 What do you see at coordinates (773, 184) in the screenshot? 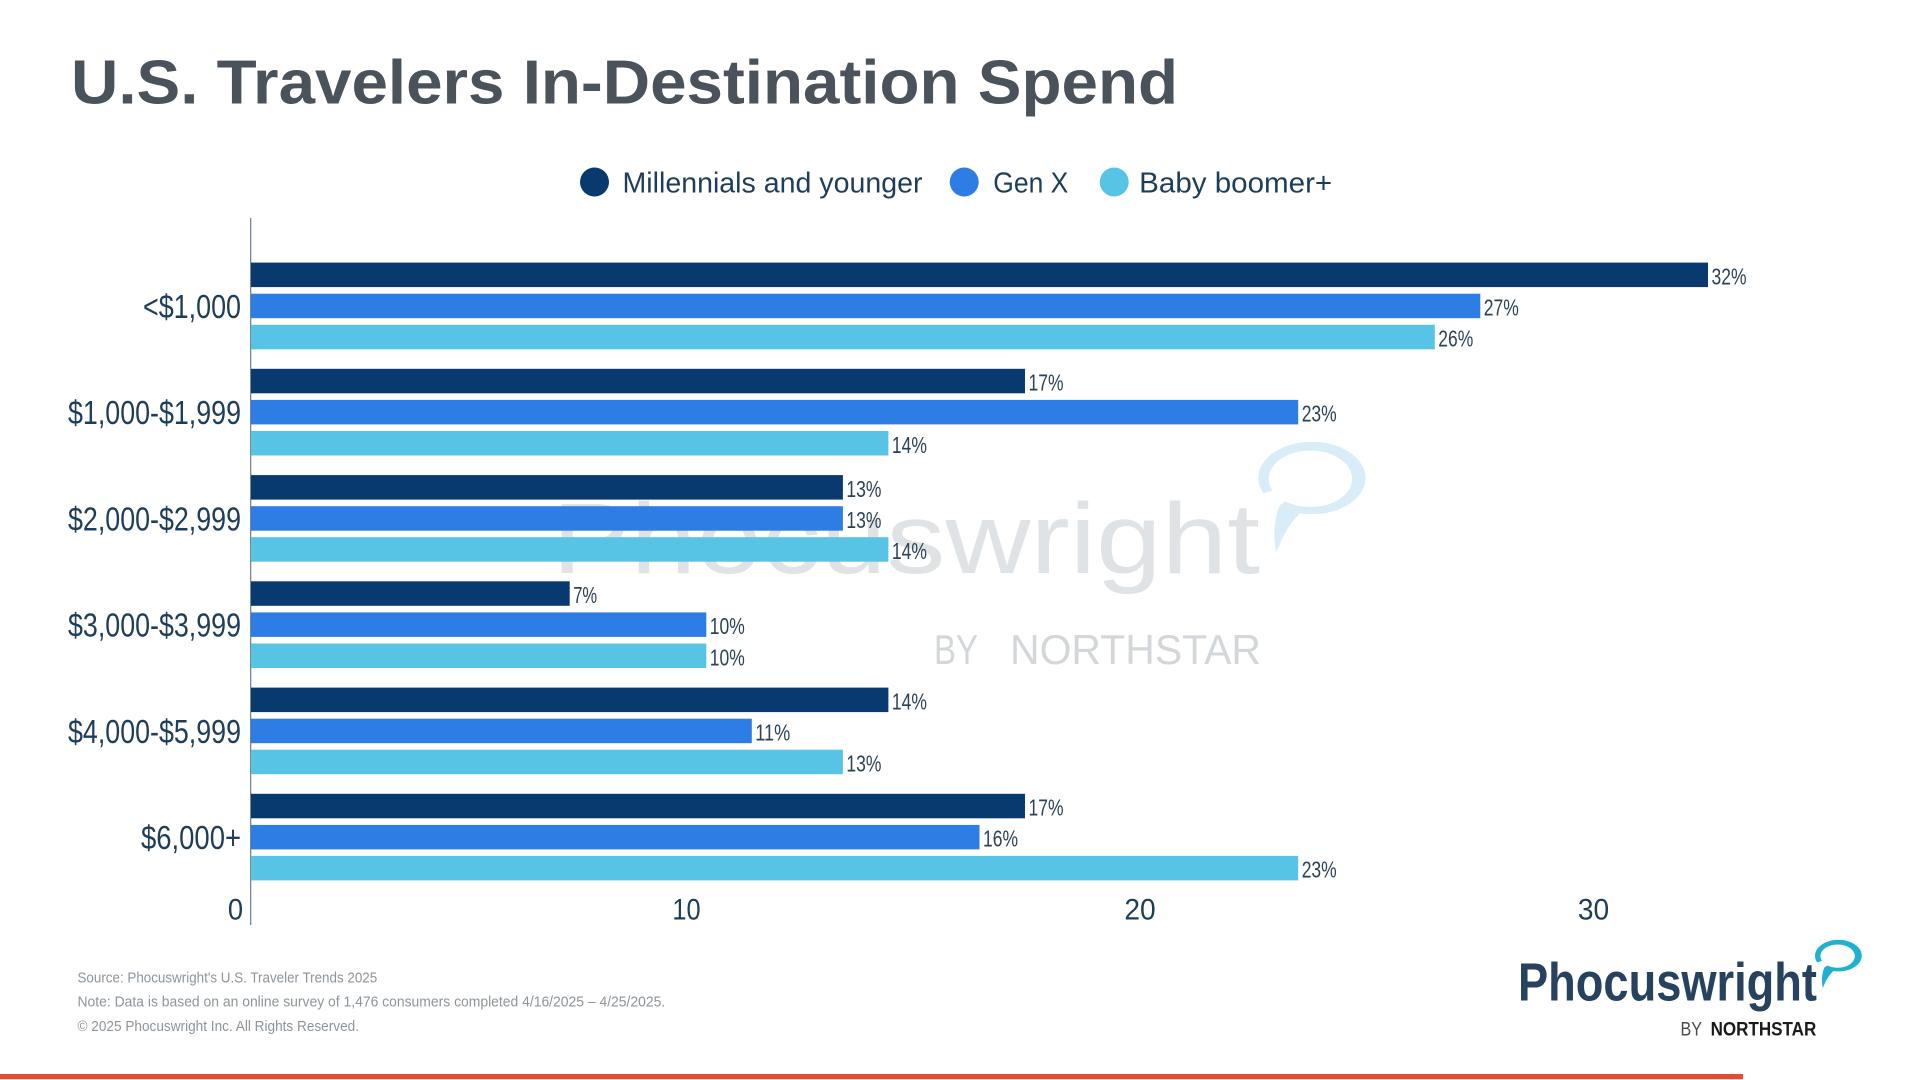
I see `svg-text: Millennials and younger` at bounding box center [773, 184].